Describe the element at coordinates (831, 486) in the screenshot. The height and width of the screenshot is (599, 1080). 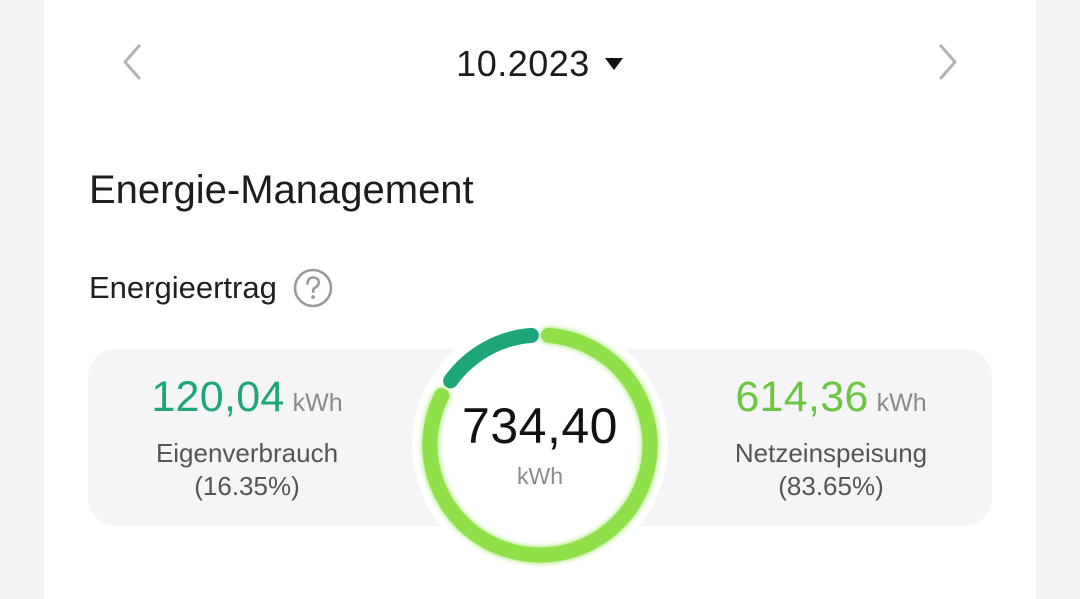
I see `feed-in-percent: (83.65%)` at that location.